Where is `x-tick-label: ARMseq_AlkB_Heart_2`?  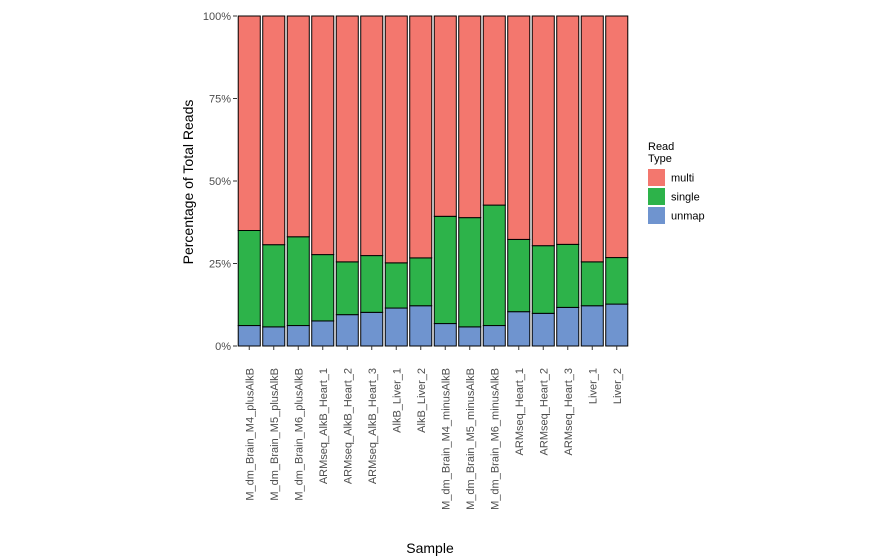 x-tick-label: ARMseq_AlkB_Heart_2 is located at coordinates (348, 426).